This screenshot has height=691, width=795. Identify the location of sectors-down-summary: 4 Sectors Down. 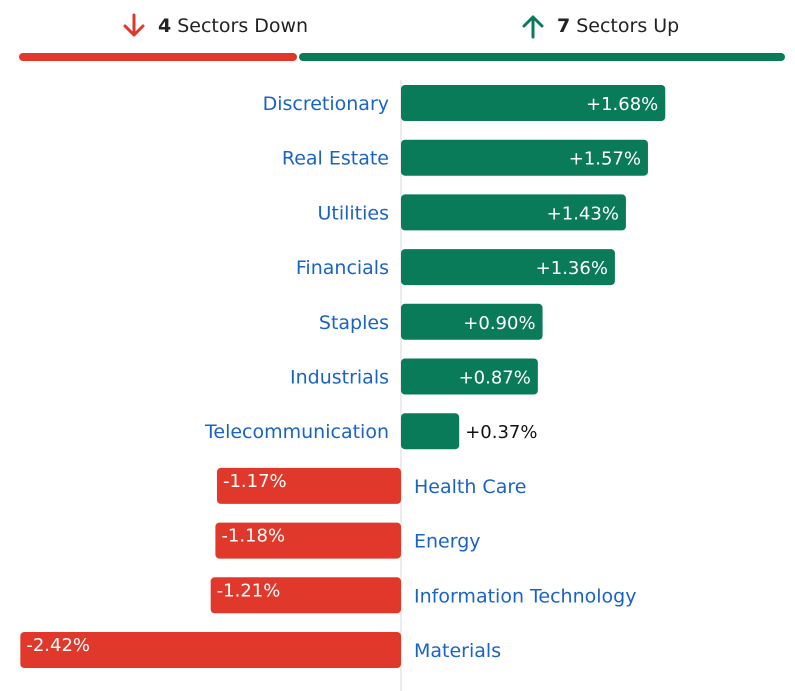
(215, 26).